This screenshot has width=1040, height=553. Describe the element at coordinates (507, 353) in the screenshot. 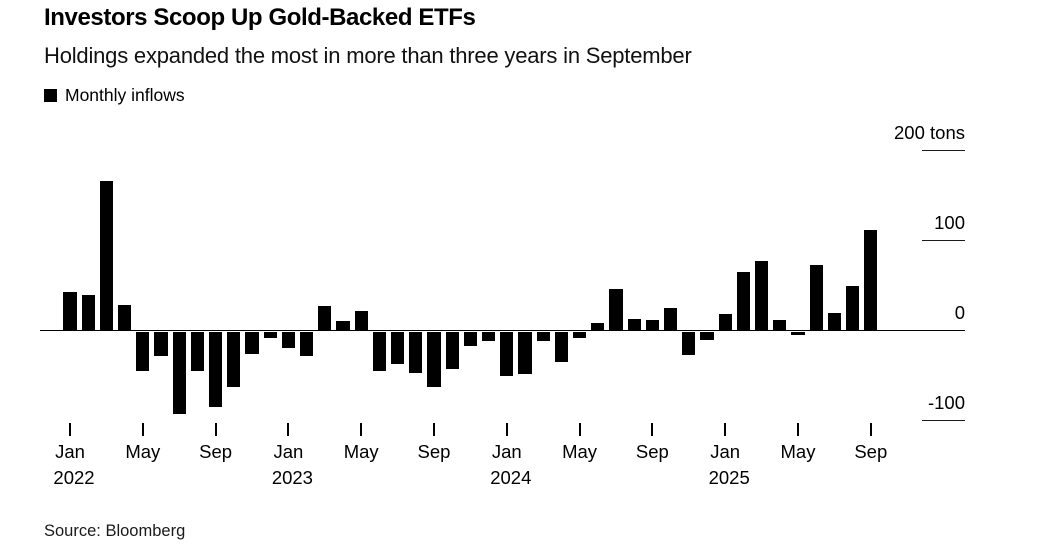

I see `bar-jan-2024` at that location.